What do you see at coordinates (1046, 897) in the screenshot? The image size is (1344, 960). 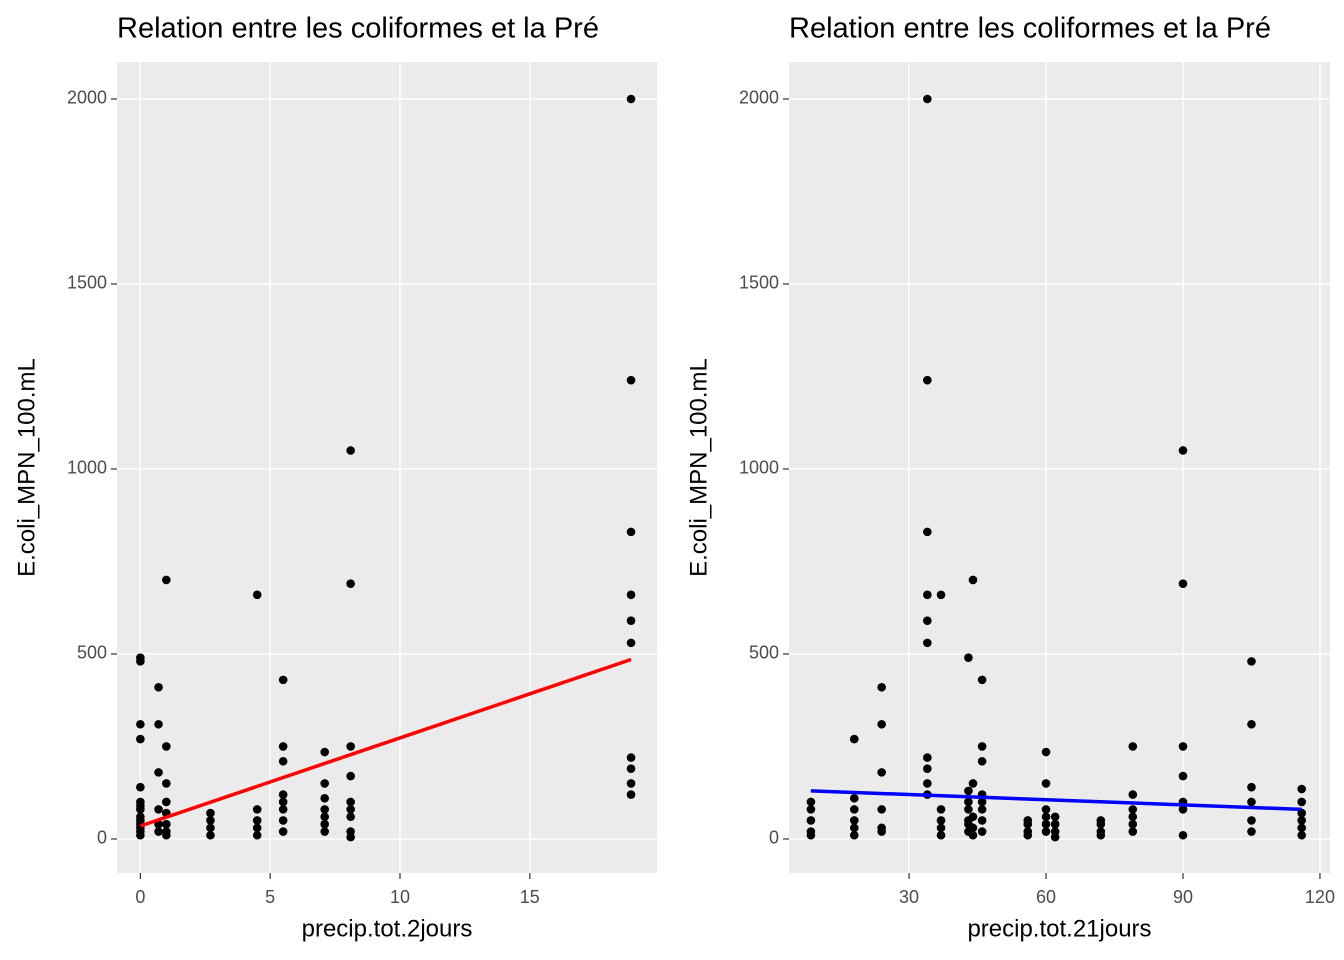 I see `x-tick-label: 60` at bounding box center [1046, 897].